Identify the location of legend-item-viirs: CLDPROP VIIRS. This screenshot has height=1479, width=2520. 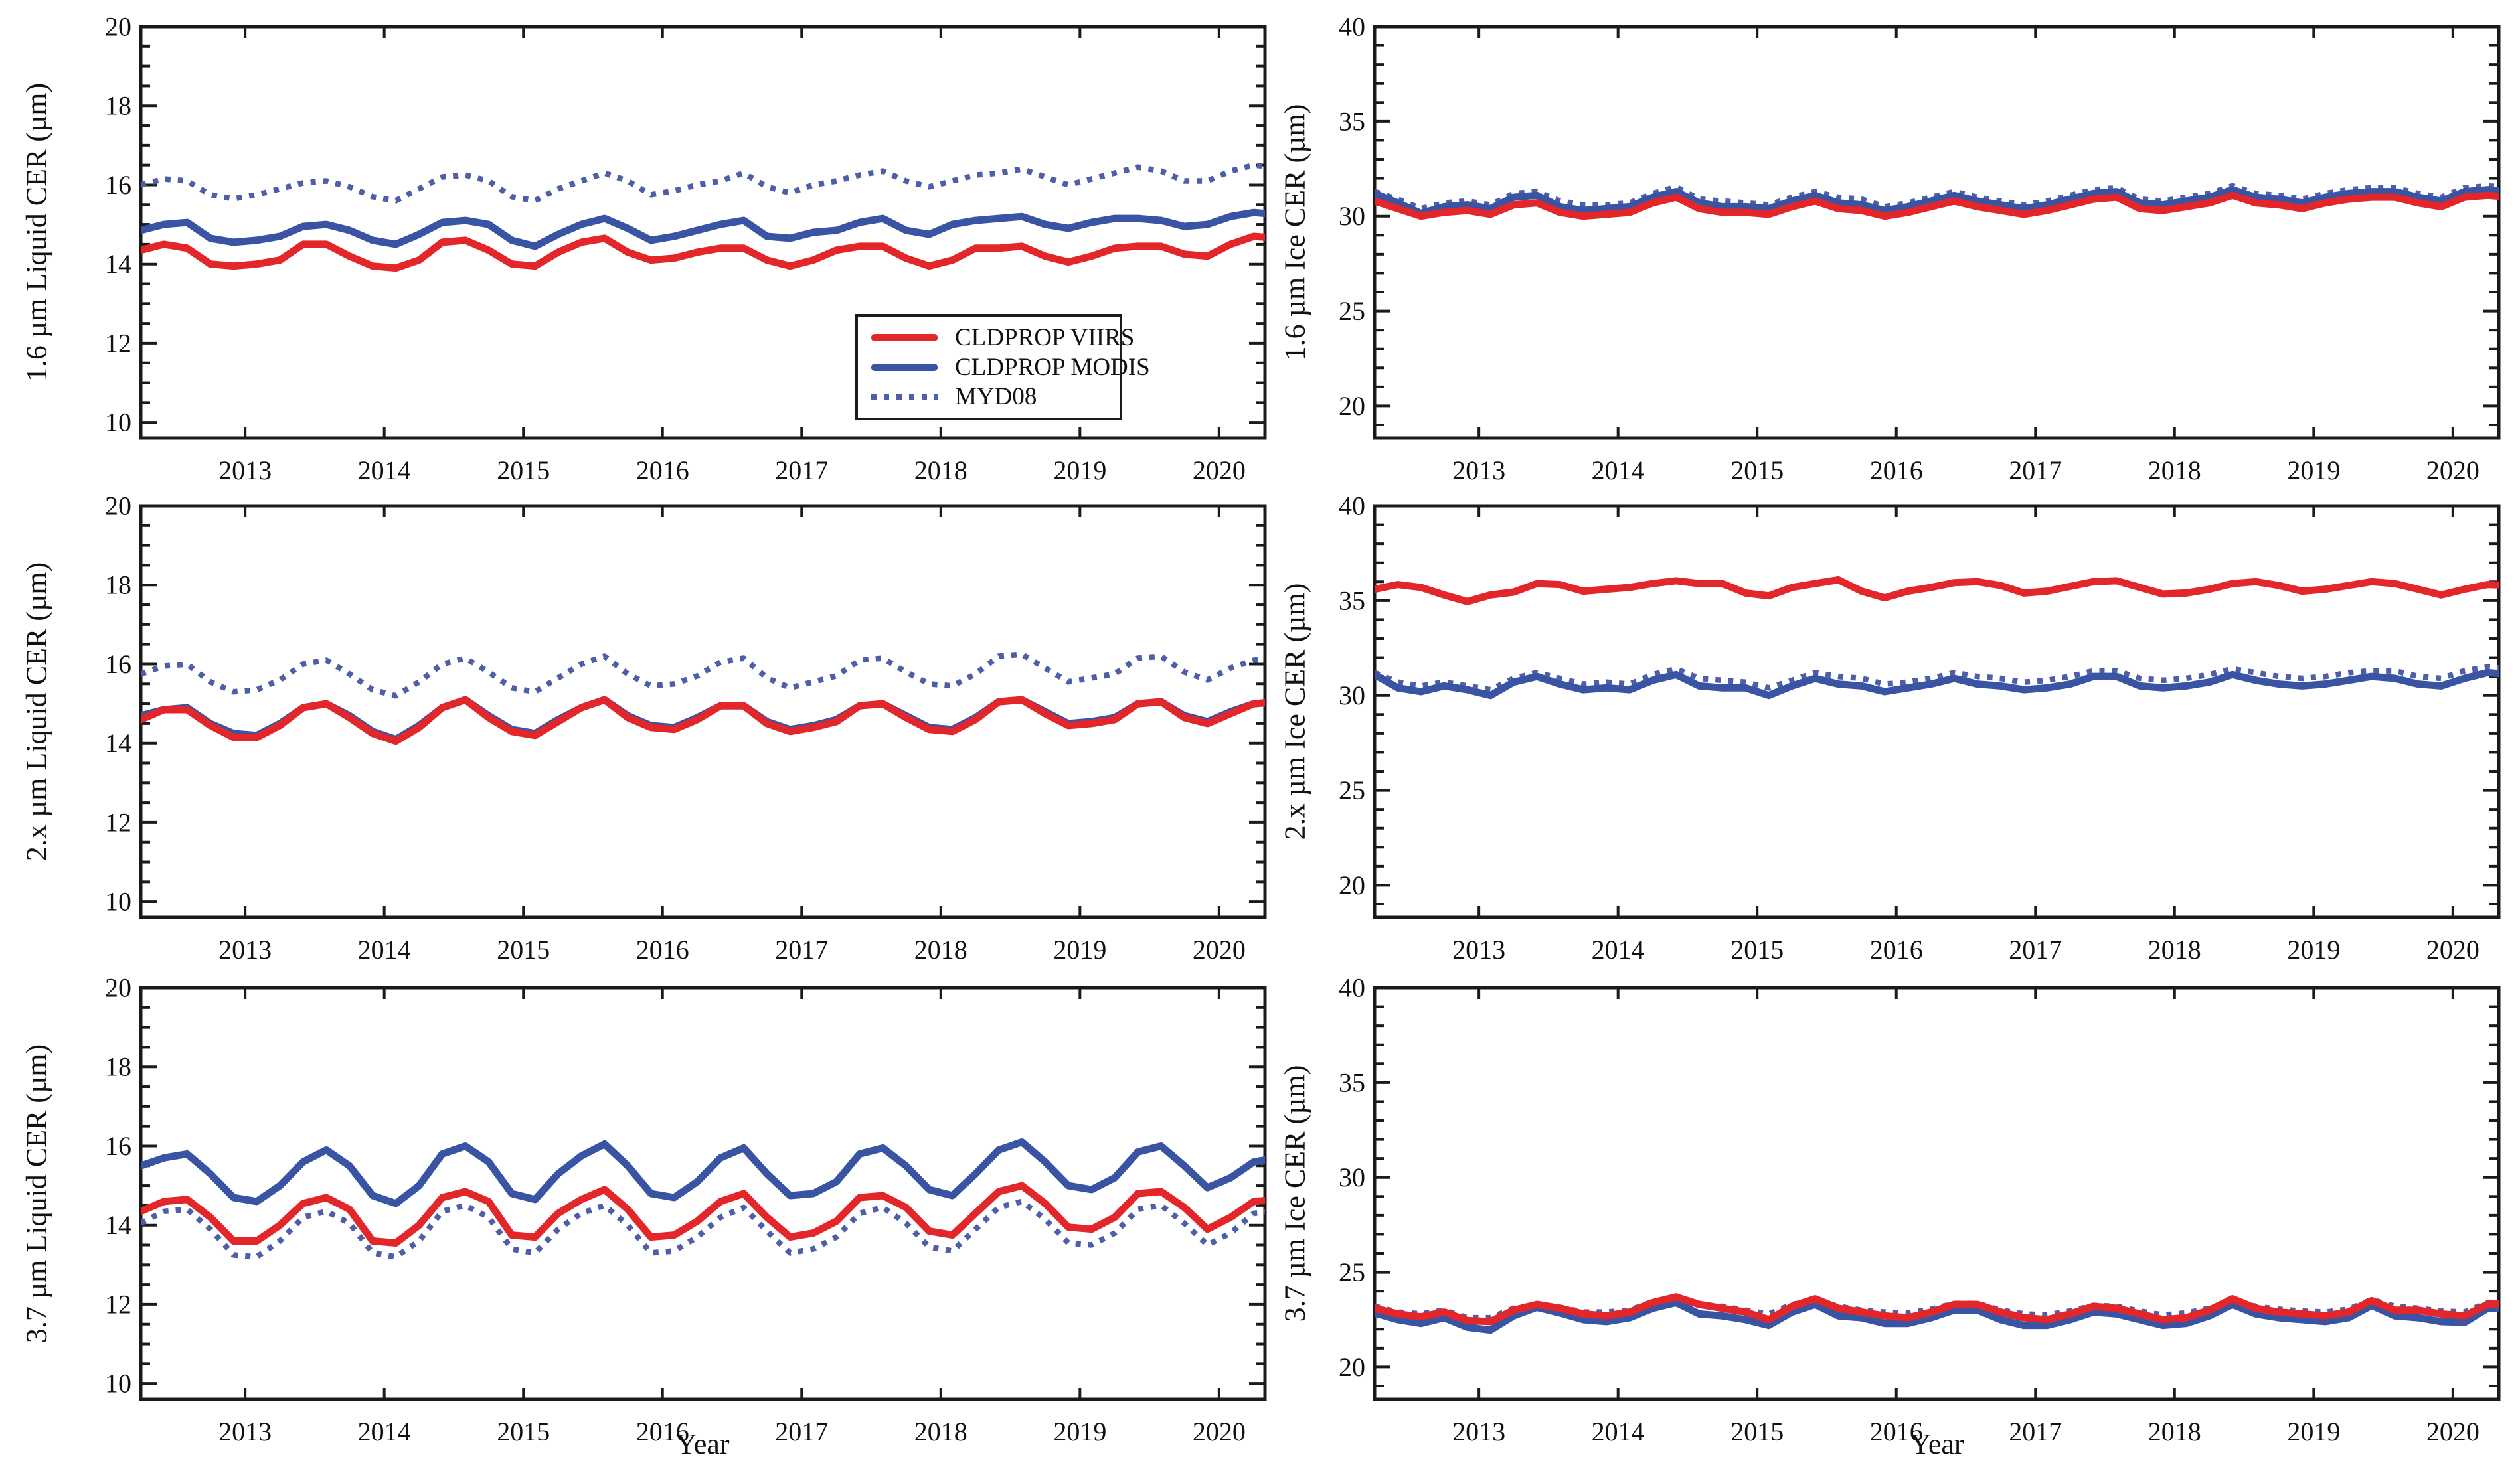
(1003, 337).